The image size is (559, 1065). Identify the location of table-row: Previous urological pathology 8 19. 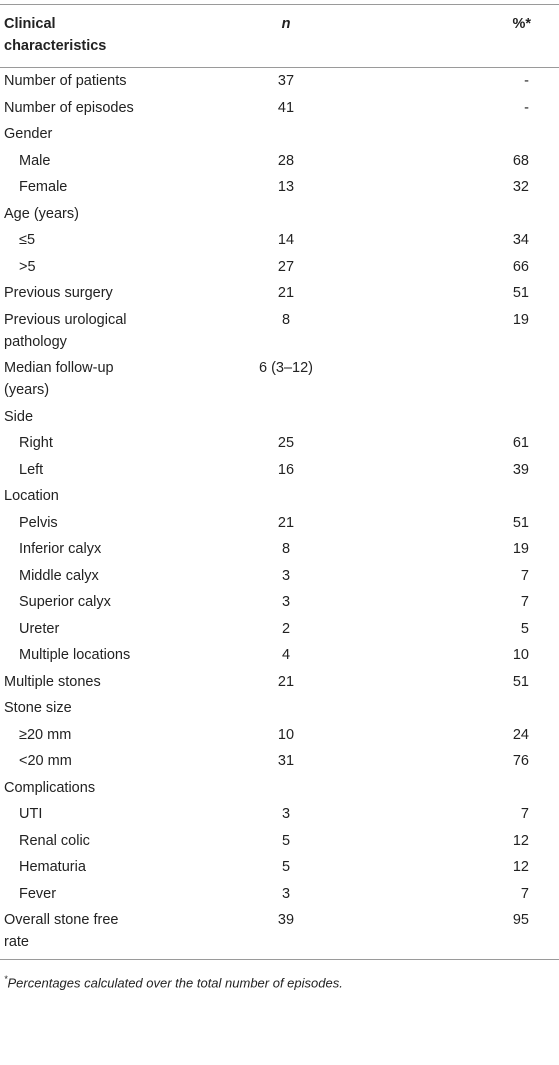
(279, 331).